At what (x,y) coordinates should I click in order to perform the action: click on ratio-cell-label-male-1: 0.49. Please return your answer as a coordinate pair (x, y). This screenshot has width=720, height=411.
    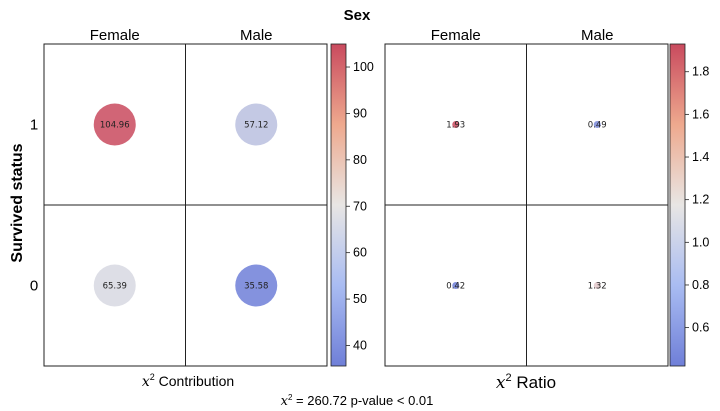
    Looking at the image, I should click on (597, 126).